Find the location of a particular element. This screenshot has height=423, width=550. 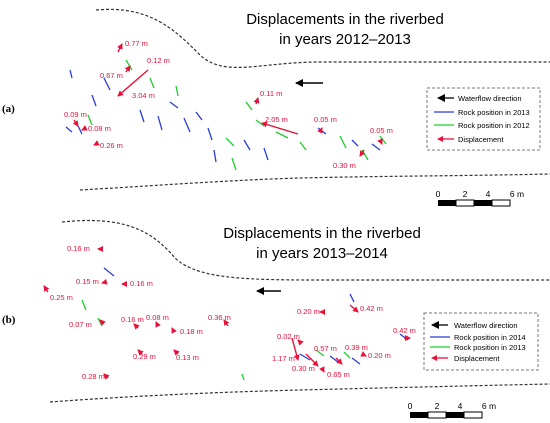

displacement-label: 0.13 m is located at coordinates (187, 357).